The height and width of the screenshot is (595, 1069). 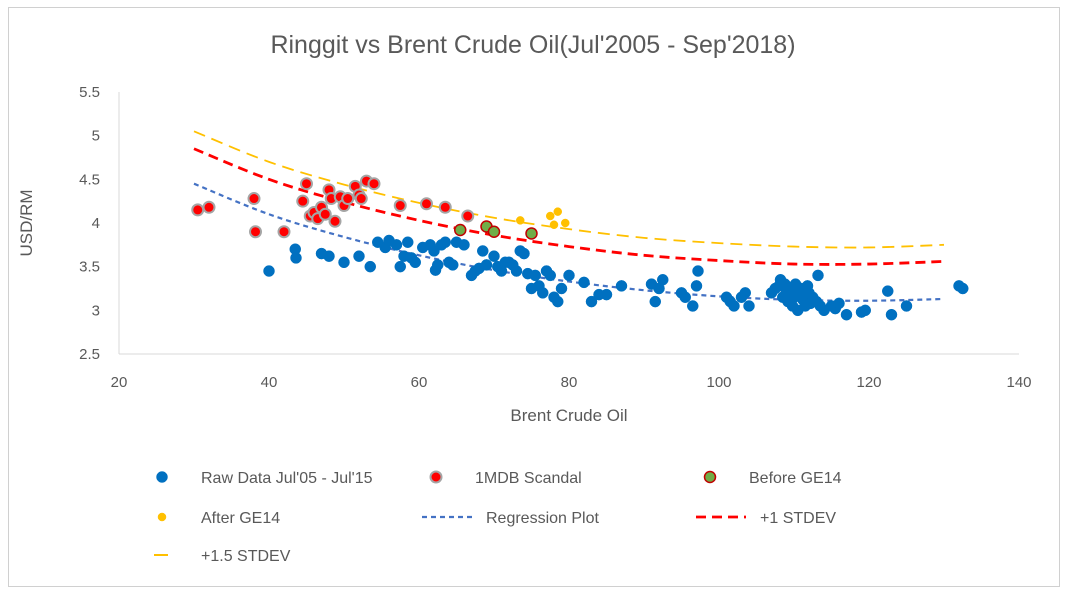 What do you see at coordinates (287, 478) in the screenshot?
I see `legend-label: Raw Data Jul'05 - Jul'15` at bounding box center [287, 478].